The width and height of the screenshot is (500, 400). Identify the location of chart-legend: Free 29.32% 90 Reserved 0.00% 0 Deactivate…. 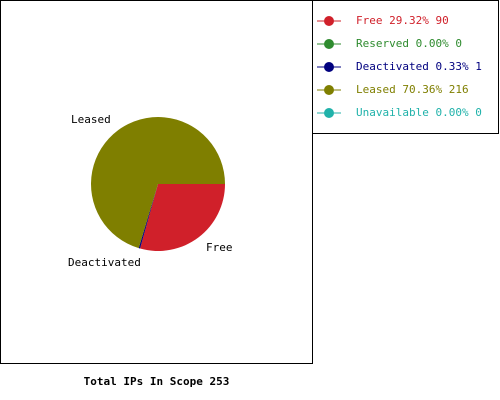
(405, 67).